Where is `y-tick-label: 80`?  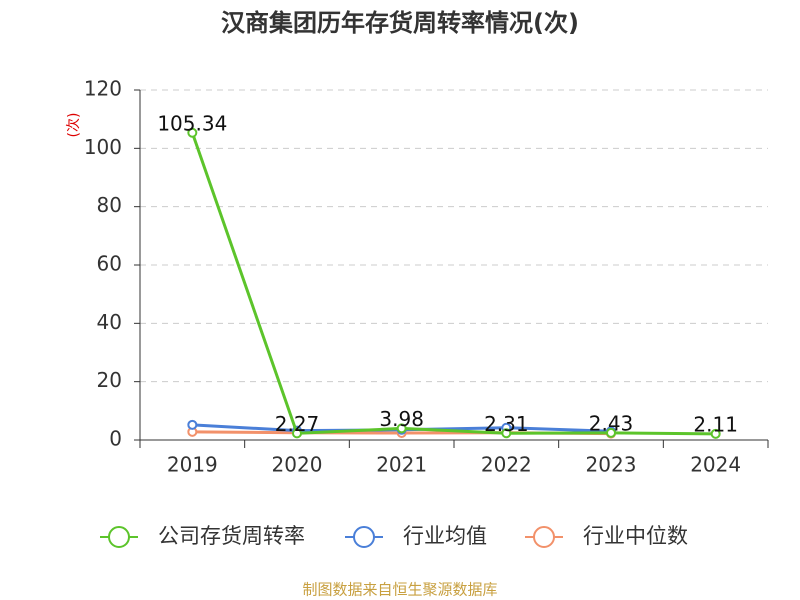 y-tick-label: 80 is located at coordinates (109, 205).